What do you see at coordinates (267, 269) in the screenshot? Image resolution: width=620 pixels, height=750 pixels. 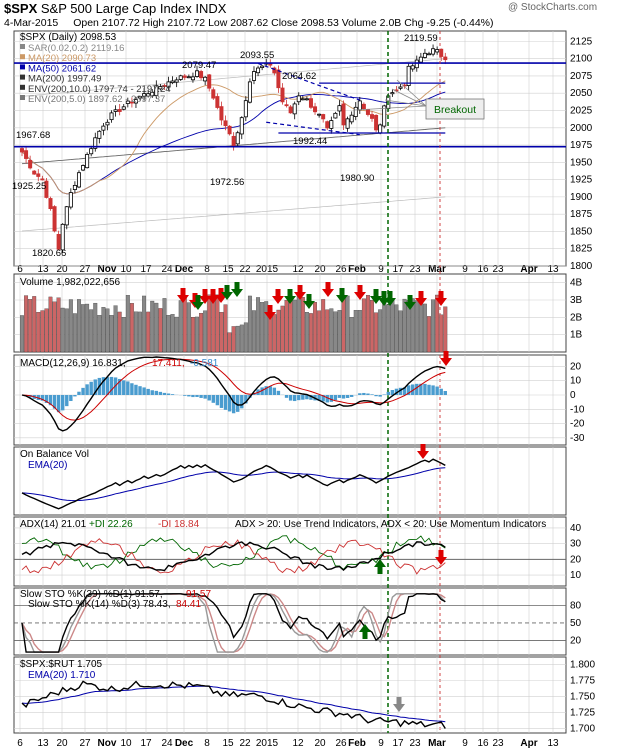 I see `x-tick-label-top: 2015` at bounding box center [267, 269].